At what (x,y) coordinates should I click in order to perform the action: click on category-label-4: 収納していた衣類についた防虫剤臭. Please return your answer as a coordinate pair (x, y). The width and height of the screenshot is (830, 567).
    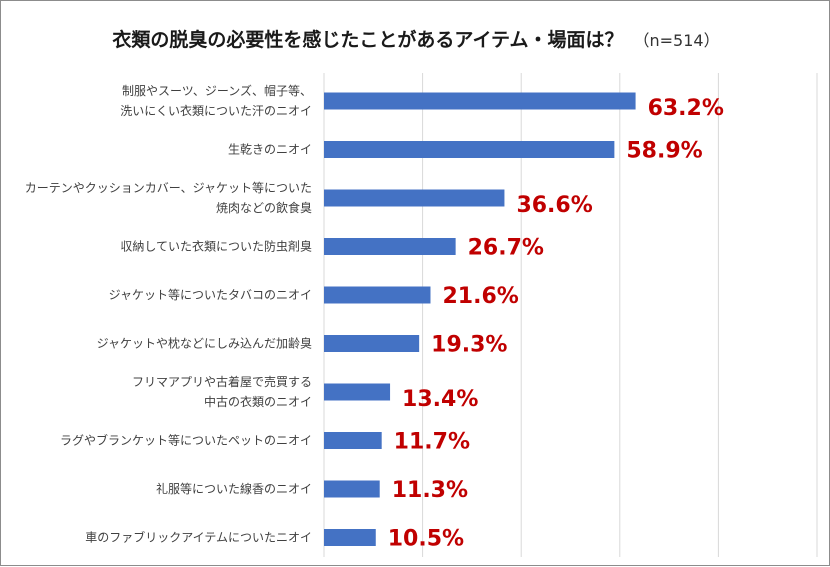
    Looking at the image, I should click on (216, 246).